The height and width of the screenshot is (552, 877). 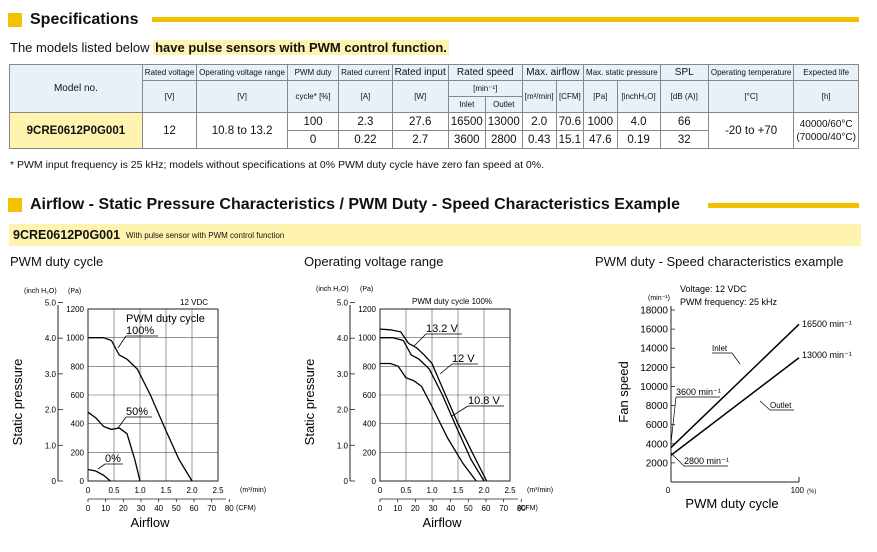 What do you see at coordinates (503, 104) in the screenshot?
I see `th-outlet: Outlet` at bounding box center [503, 104].